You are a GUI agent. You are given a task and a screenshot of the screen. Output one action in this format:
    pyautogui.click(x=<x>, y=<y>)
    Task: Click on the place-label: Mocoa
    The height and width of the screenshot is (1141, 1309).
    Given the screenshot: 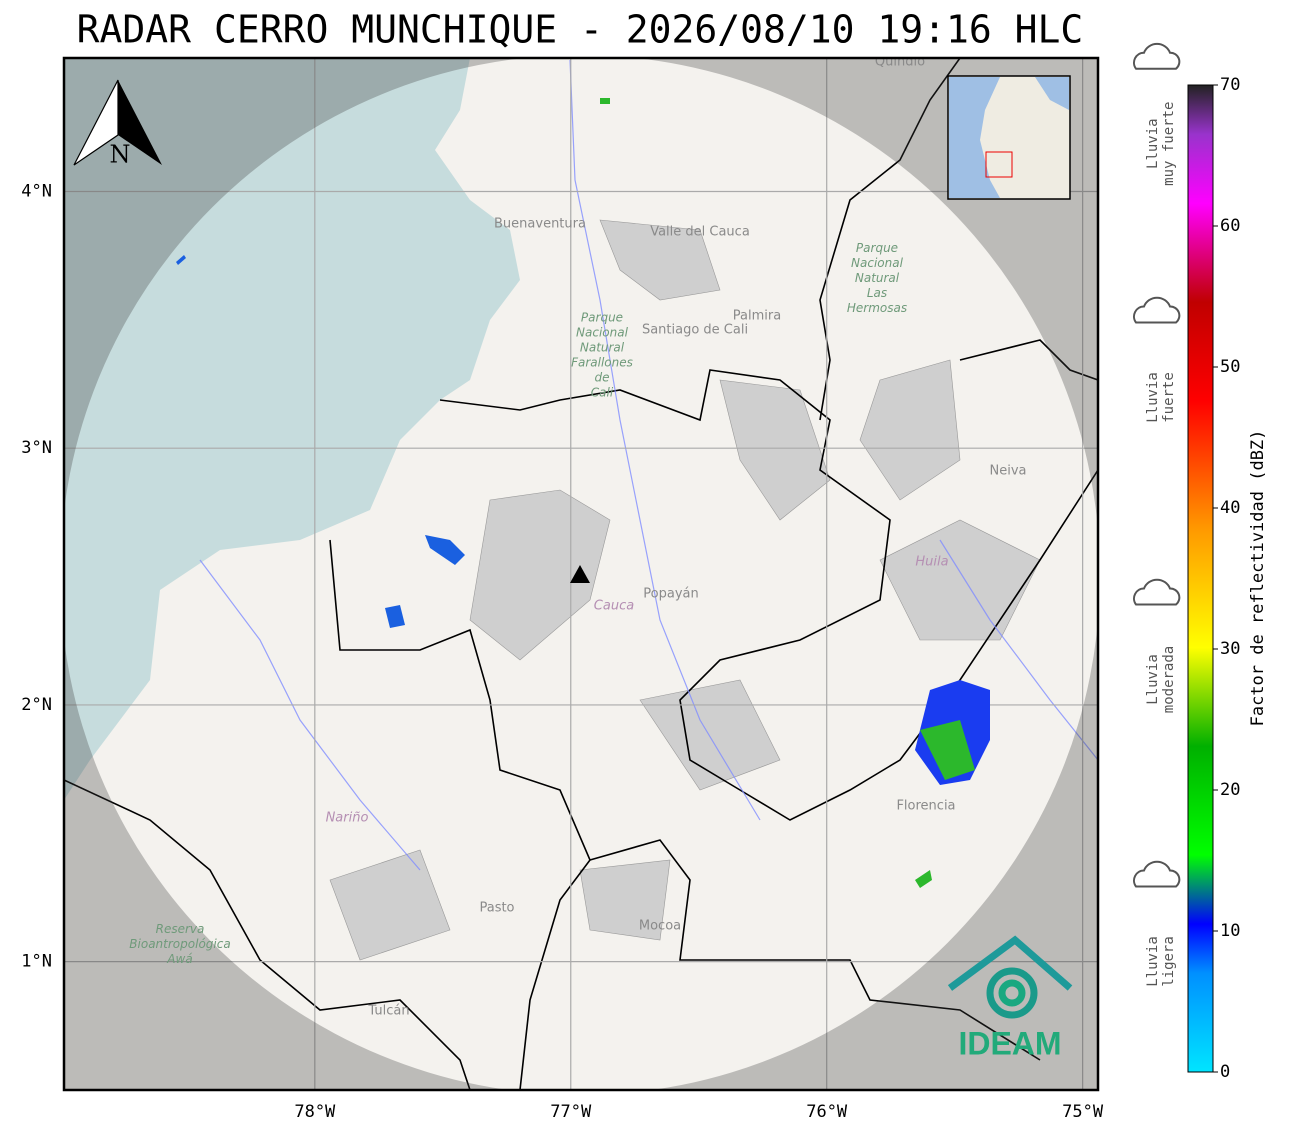 What is the action you would take?
    pyautogui.click(x=660, y=926)
    